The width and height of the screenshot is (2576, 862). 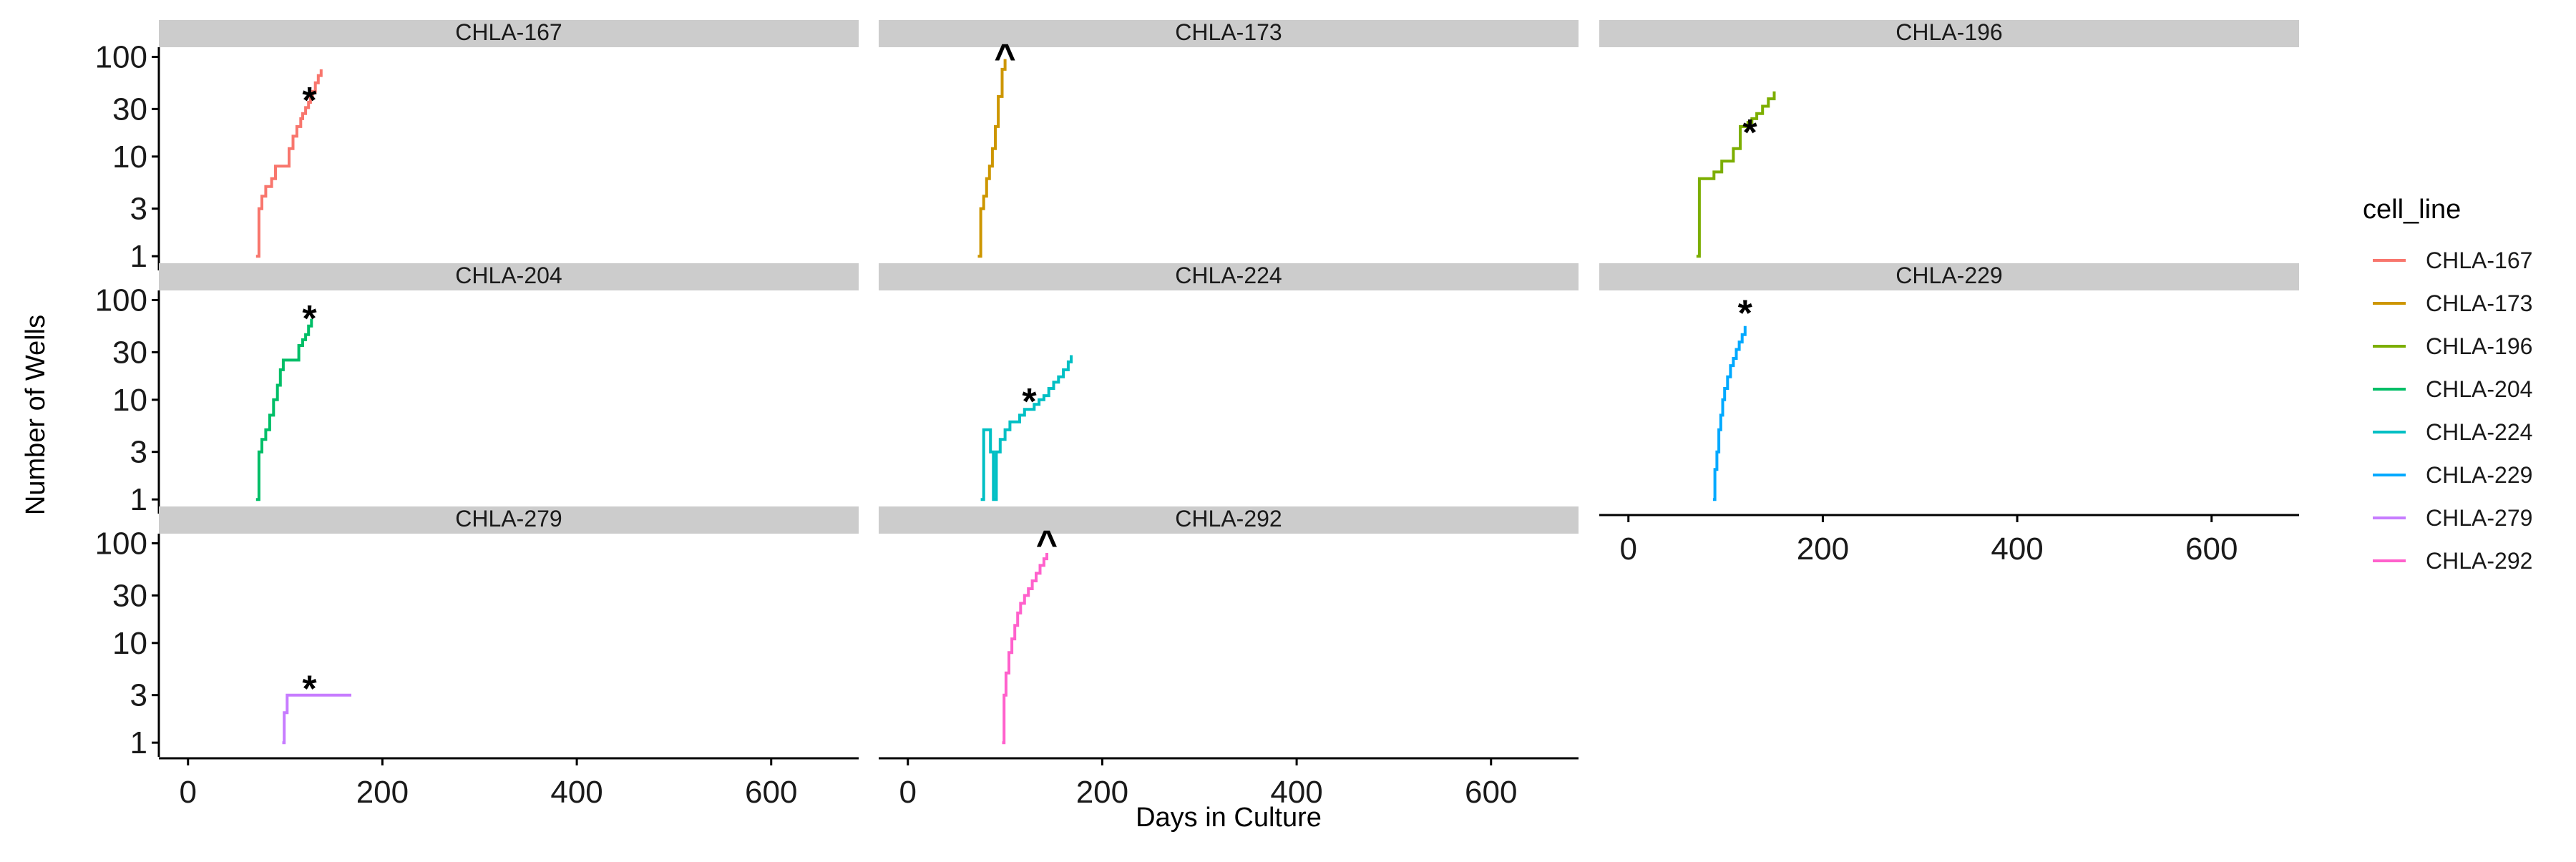 I want to click on legend-title: cell_line, so click(x=2412, y=210).